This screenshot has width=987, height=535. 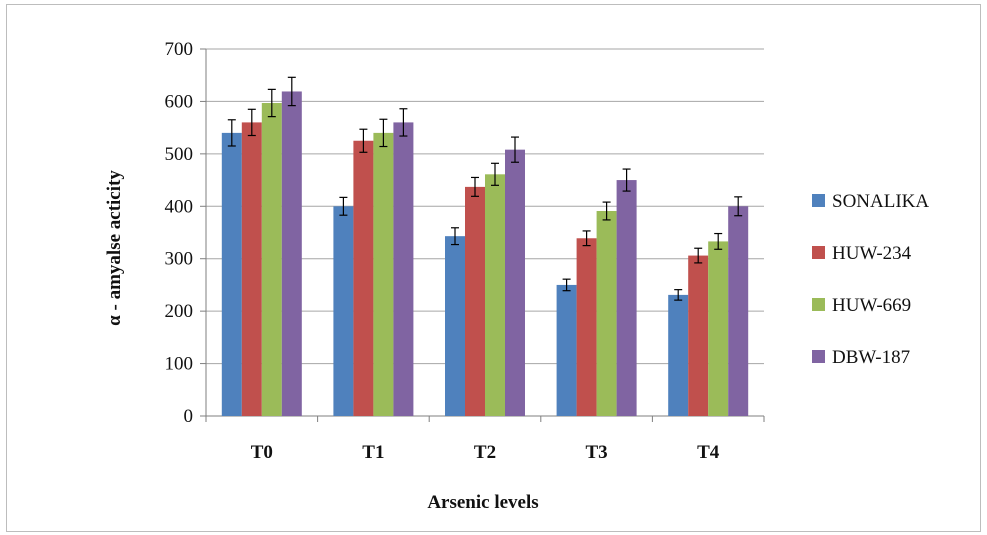 I want to click on y-tick-label: 200, so click(x=179, y=311).